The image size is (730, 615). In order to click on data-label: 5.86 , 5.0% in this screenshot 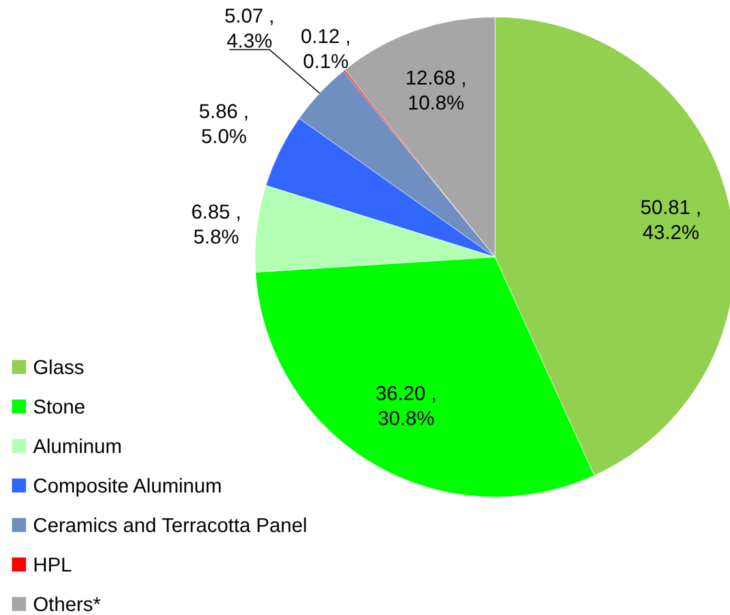, I will do `click(223, 124)`.